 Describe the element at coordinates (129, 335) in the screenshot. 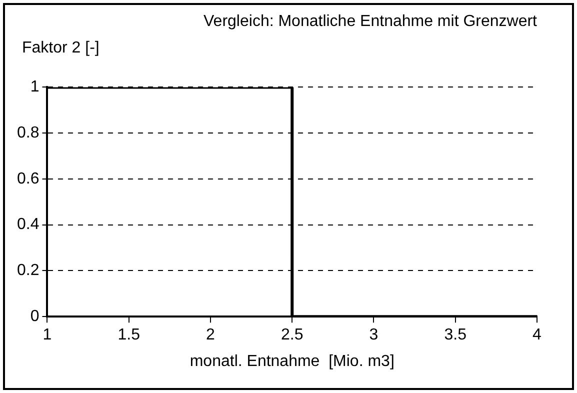

I see `x-tick-label: 1.5` at that location.